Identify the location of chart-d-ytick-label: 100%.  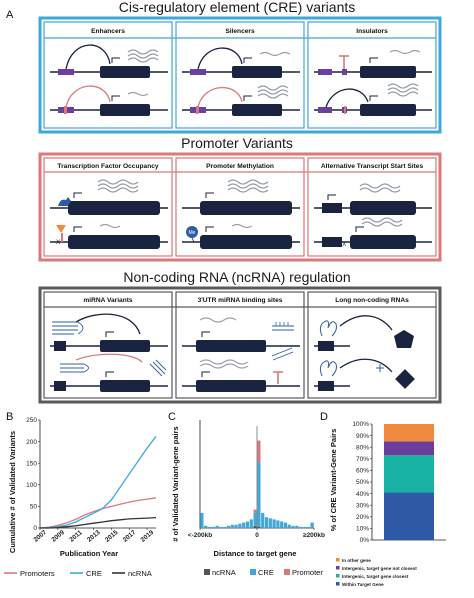
(360, 424).